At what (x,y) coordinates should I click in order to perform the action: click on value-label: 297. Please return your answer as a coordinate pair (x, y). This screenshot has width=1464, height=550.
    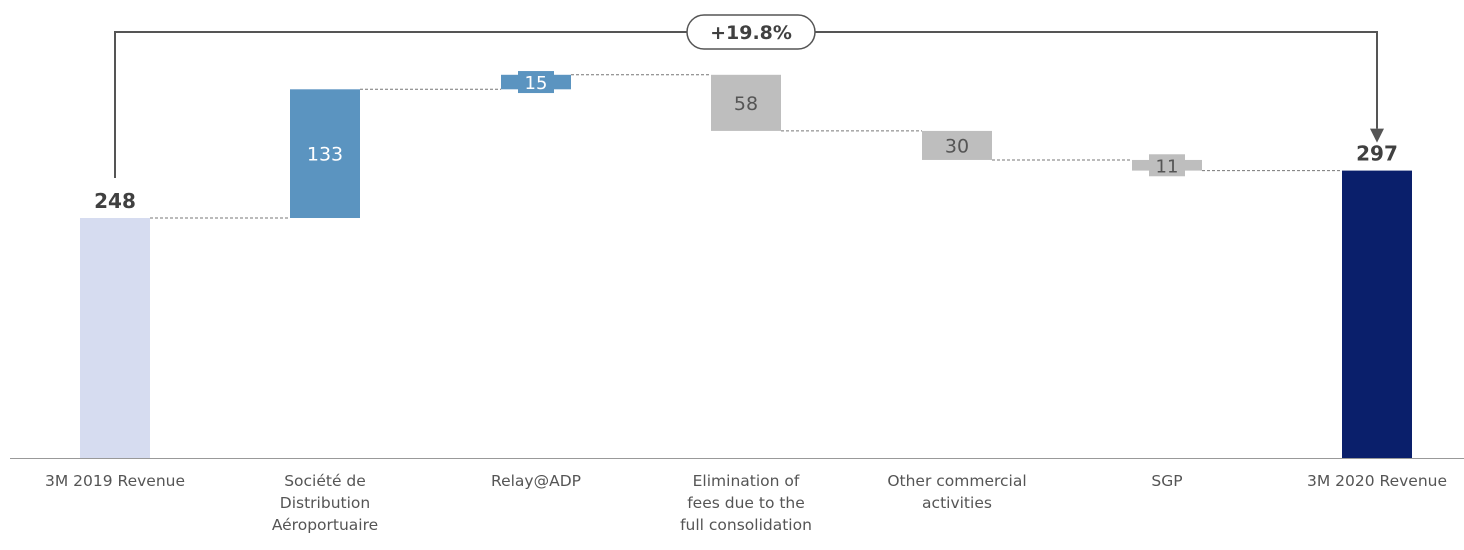
    Looking at the image, I should click on (1377, 154).